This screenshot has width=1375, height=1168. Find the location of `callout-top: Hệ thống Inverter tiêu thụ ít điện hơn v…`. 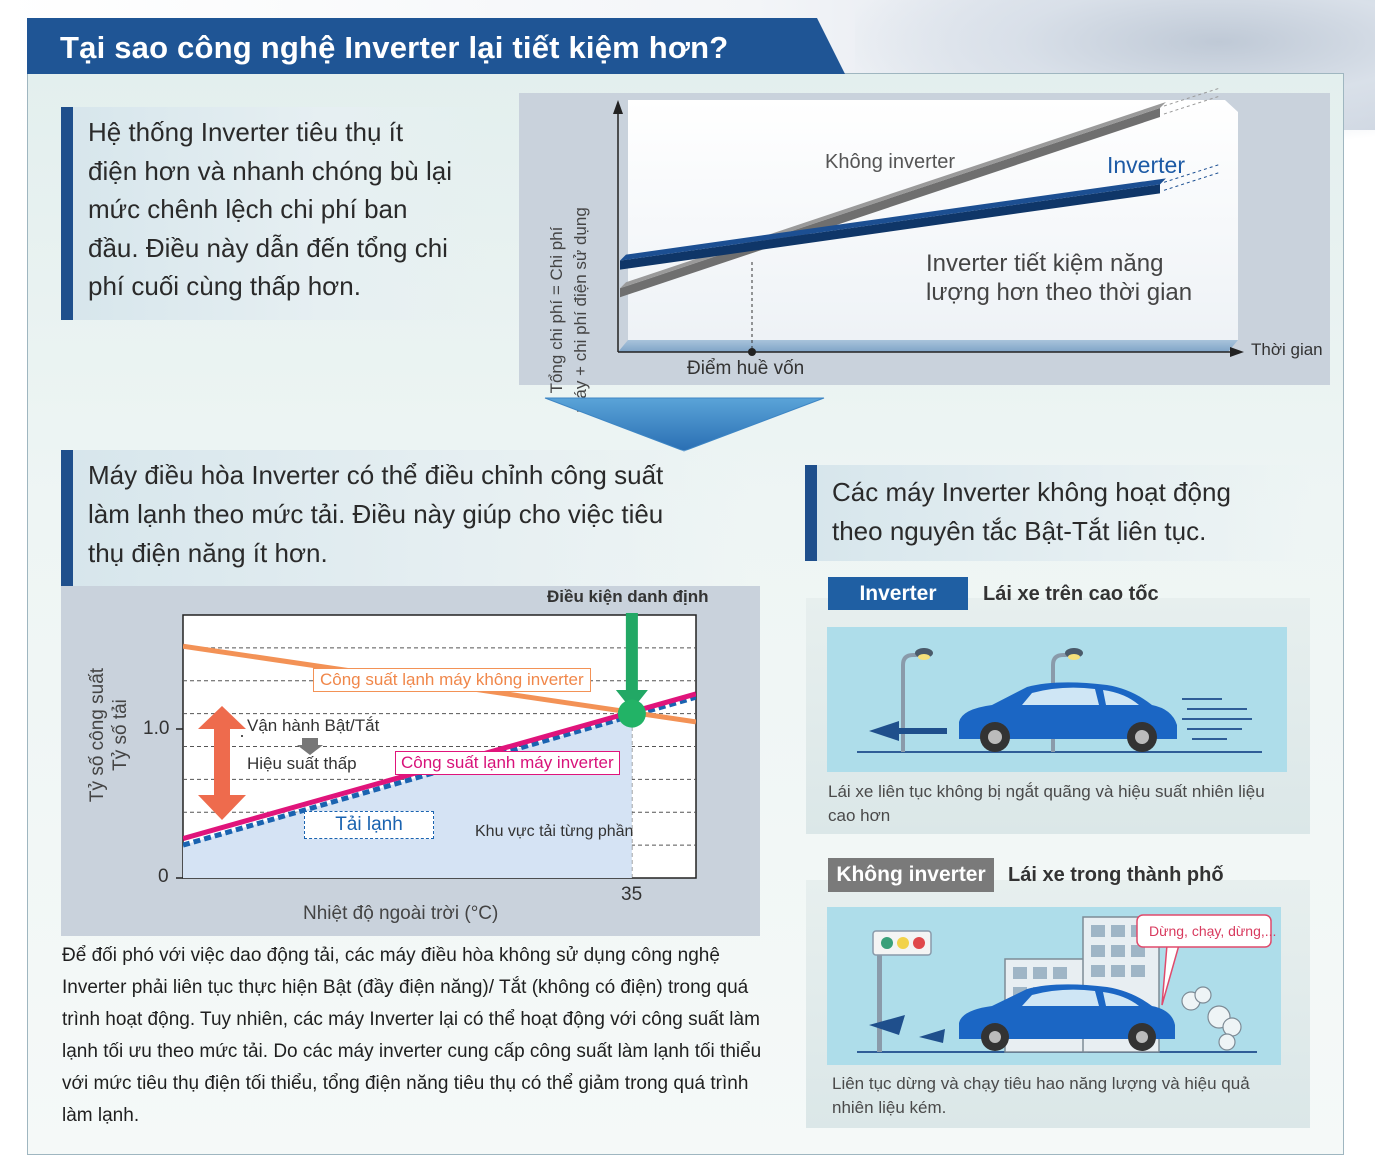

callout-top: Hệ thống Inverter tiêu thụ ít điện hơn v… is located at coordinates (274, 213).